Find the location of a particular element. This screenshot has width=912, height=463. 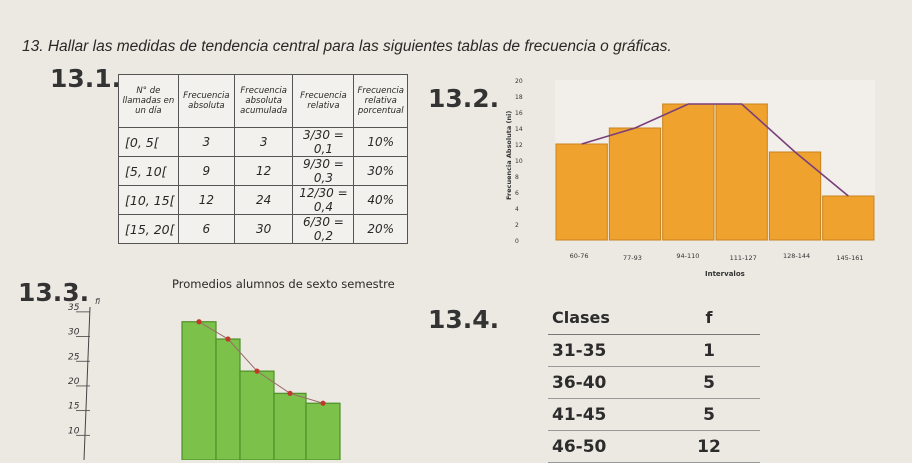

frequency-table-13-4: Clases f 31-35 1 36-40 5 41-45 5 46-50 12 is located at coordinates (654, 381).